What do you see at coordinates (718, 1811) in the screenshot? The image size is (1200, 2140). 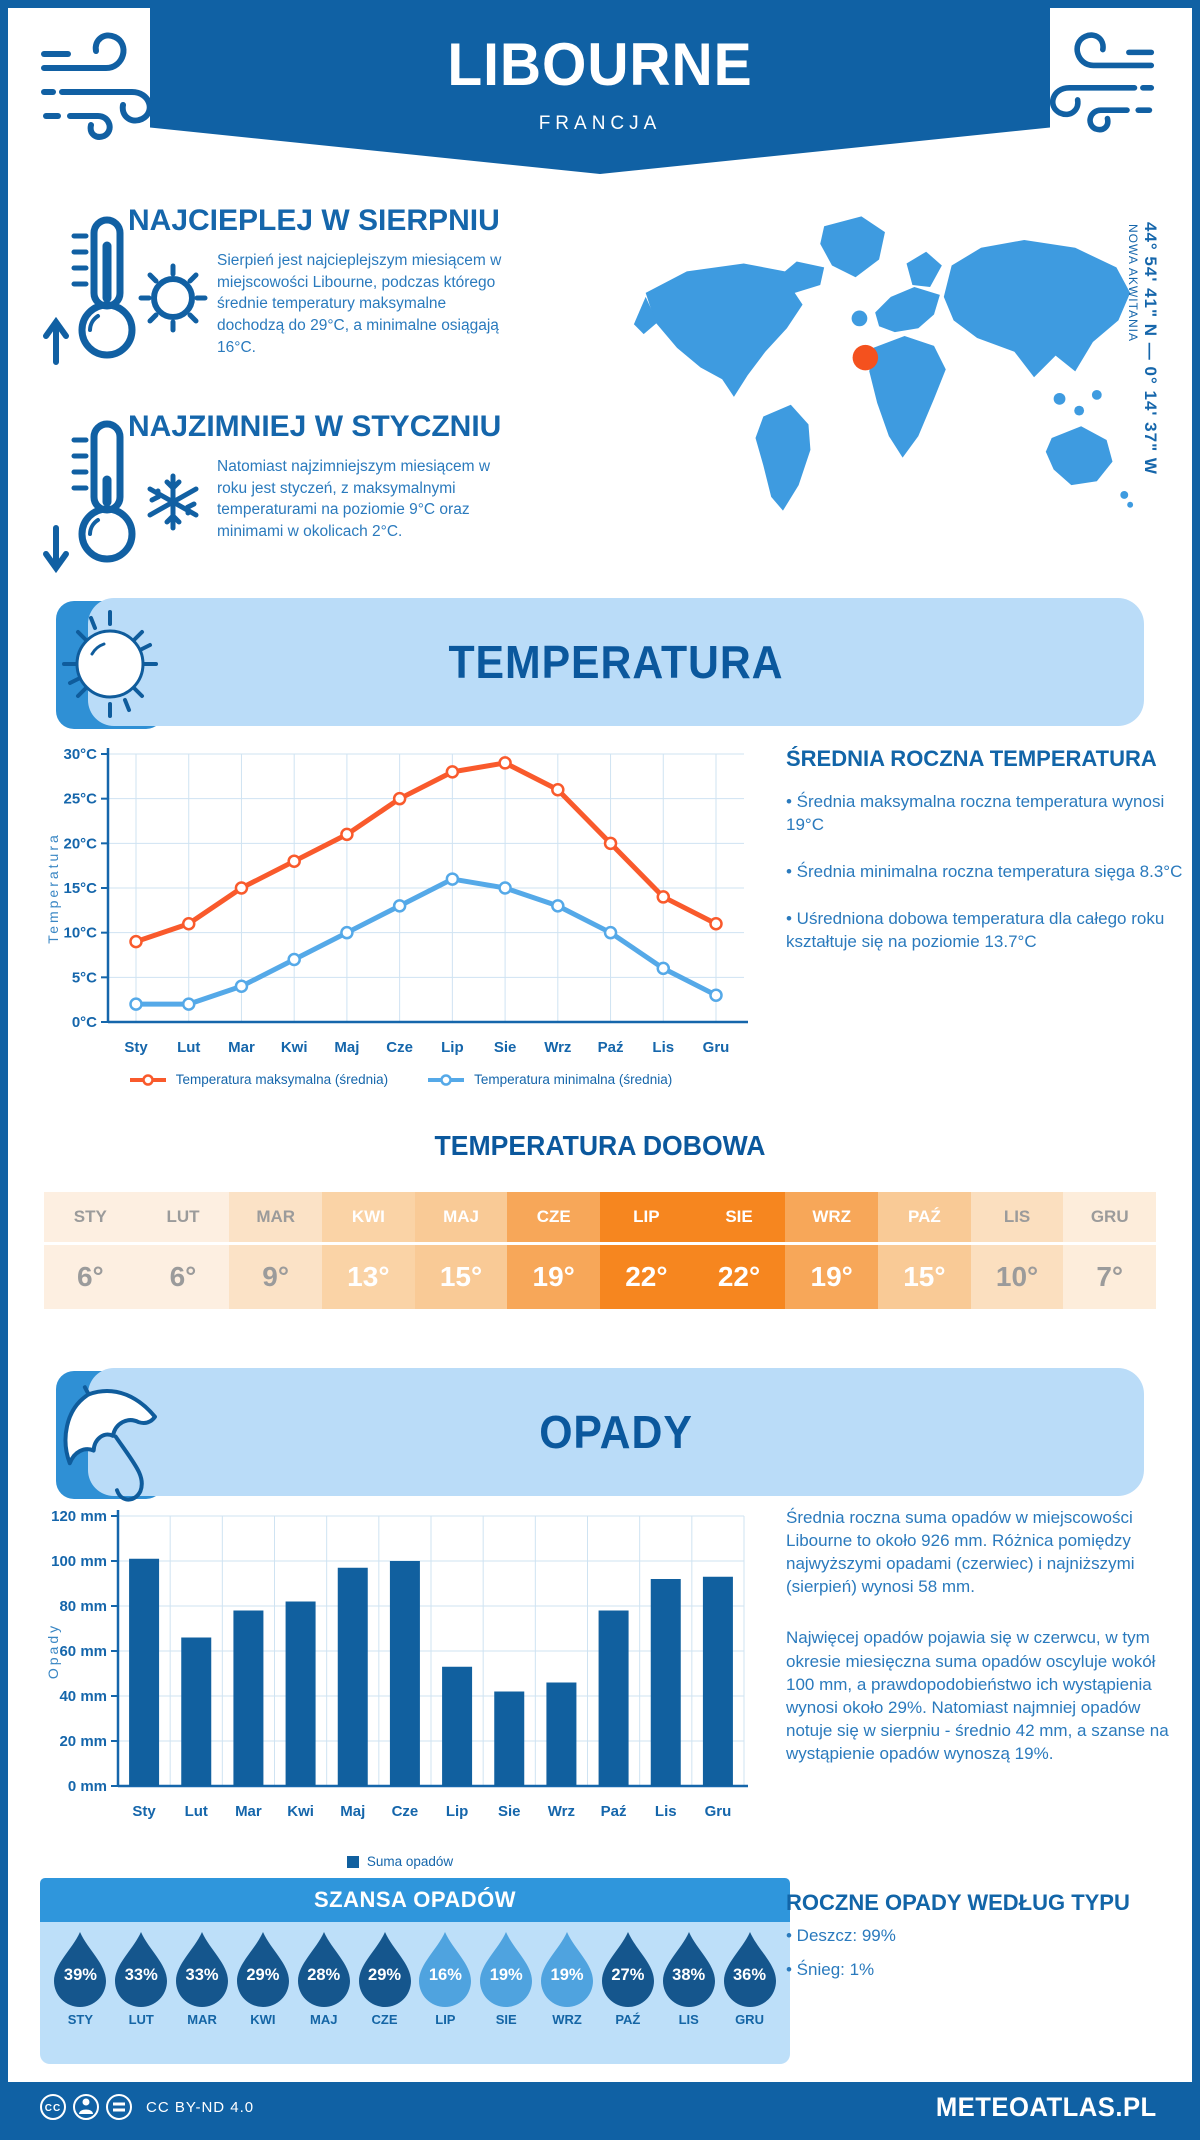 I see `svg-text: Gru` at bounding box center [718, 1811].